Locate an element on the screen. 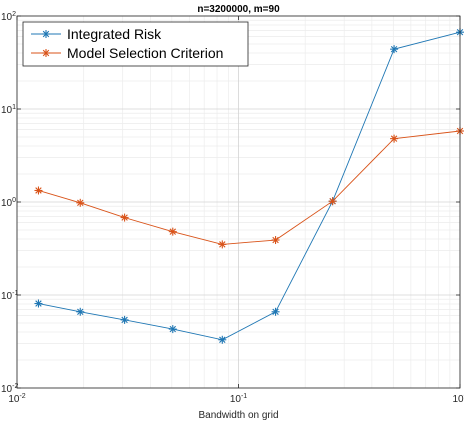  legend-item: Model Selection Criterion is located at coordinates (127, 53).